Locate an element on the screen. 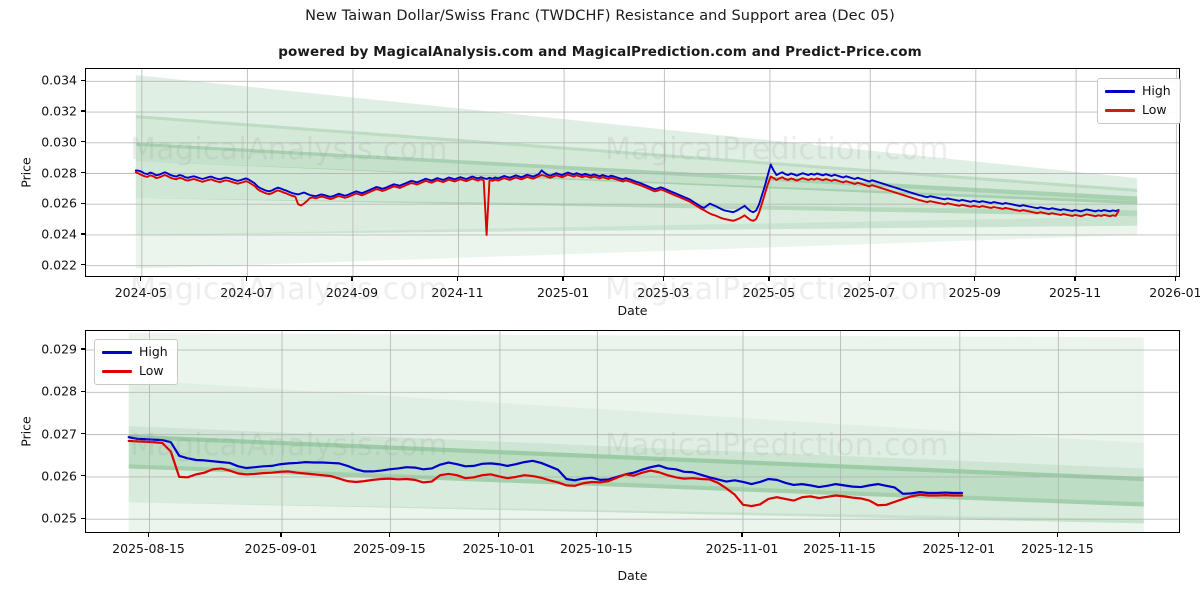  legend-label-low-detail: Low is located at coordinates (151, 371).